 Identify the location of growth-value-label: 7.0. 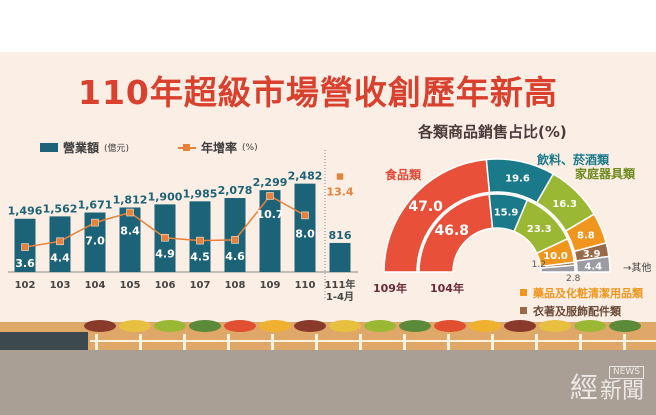
(95, 241).